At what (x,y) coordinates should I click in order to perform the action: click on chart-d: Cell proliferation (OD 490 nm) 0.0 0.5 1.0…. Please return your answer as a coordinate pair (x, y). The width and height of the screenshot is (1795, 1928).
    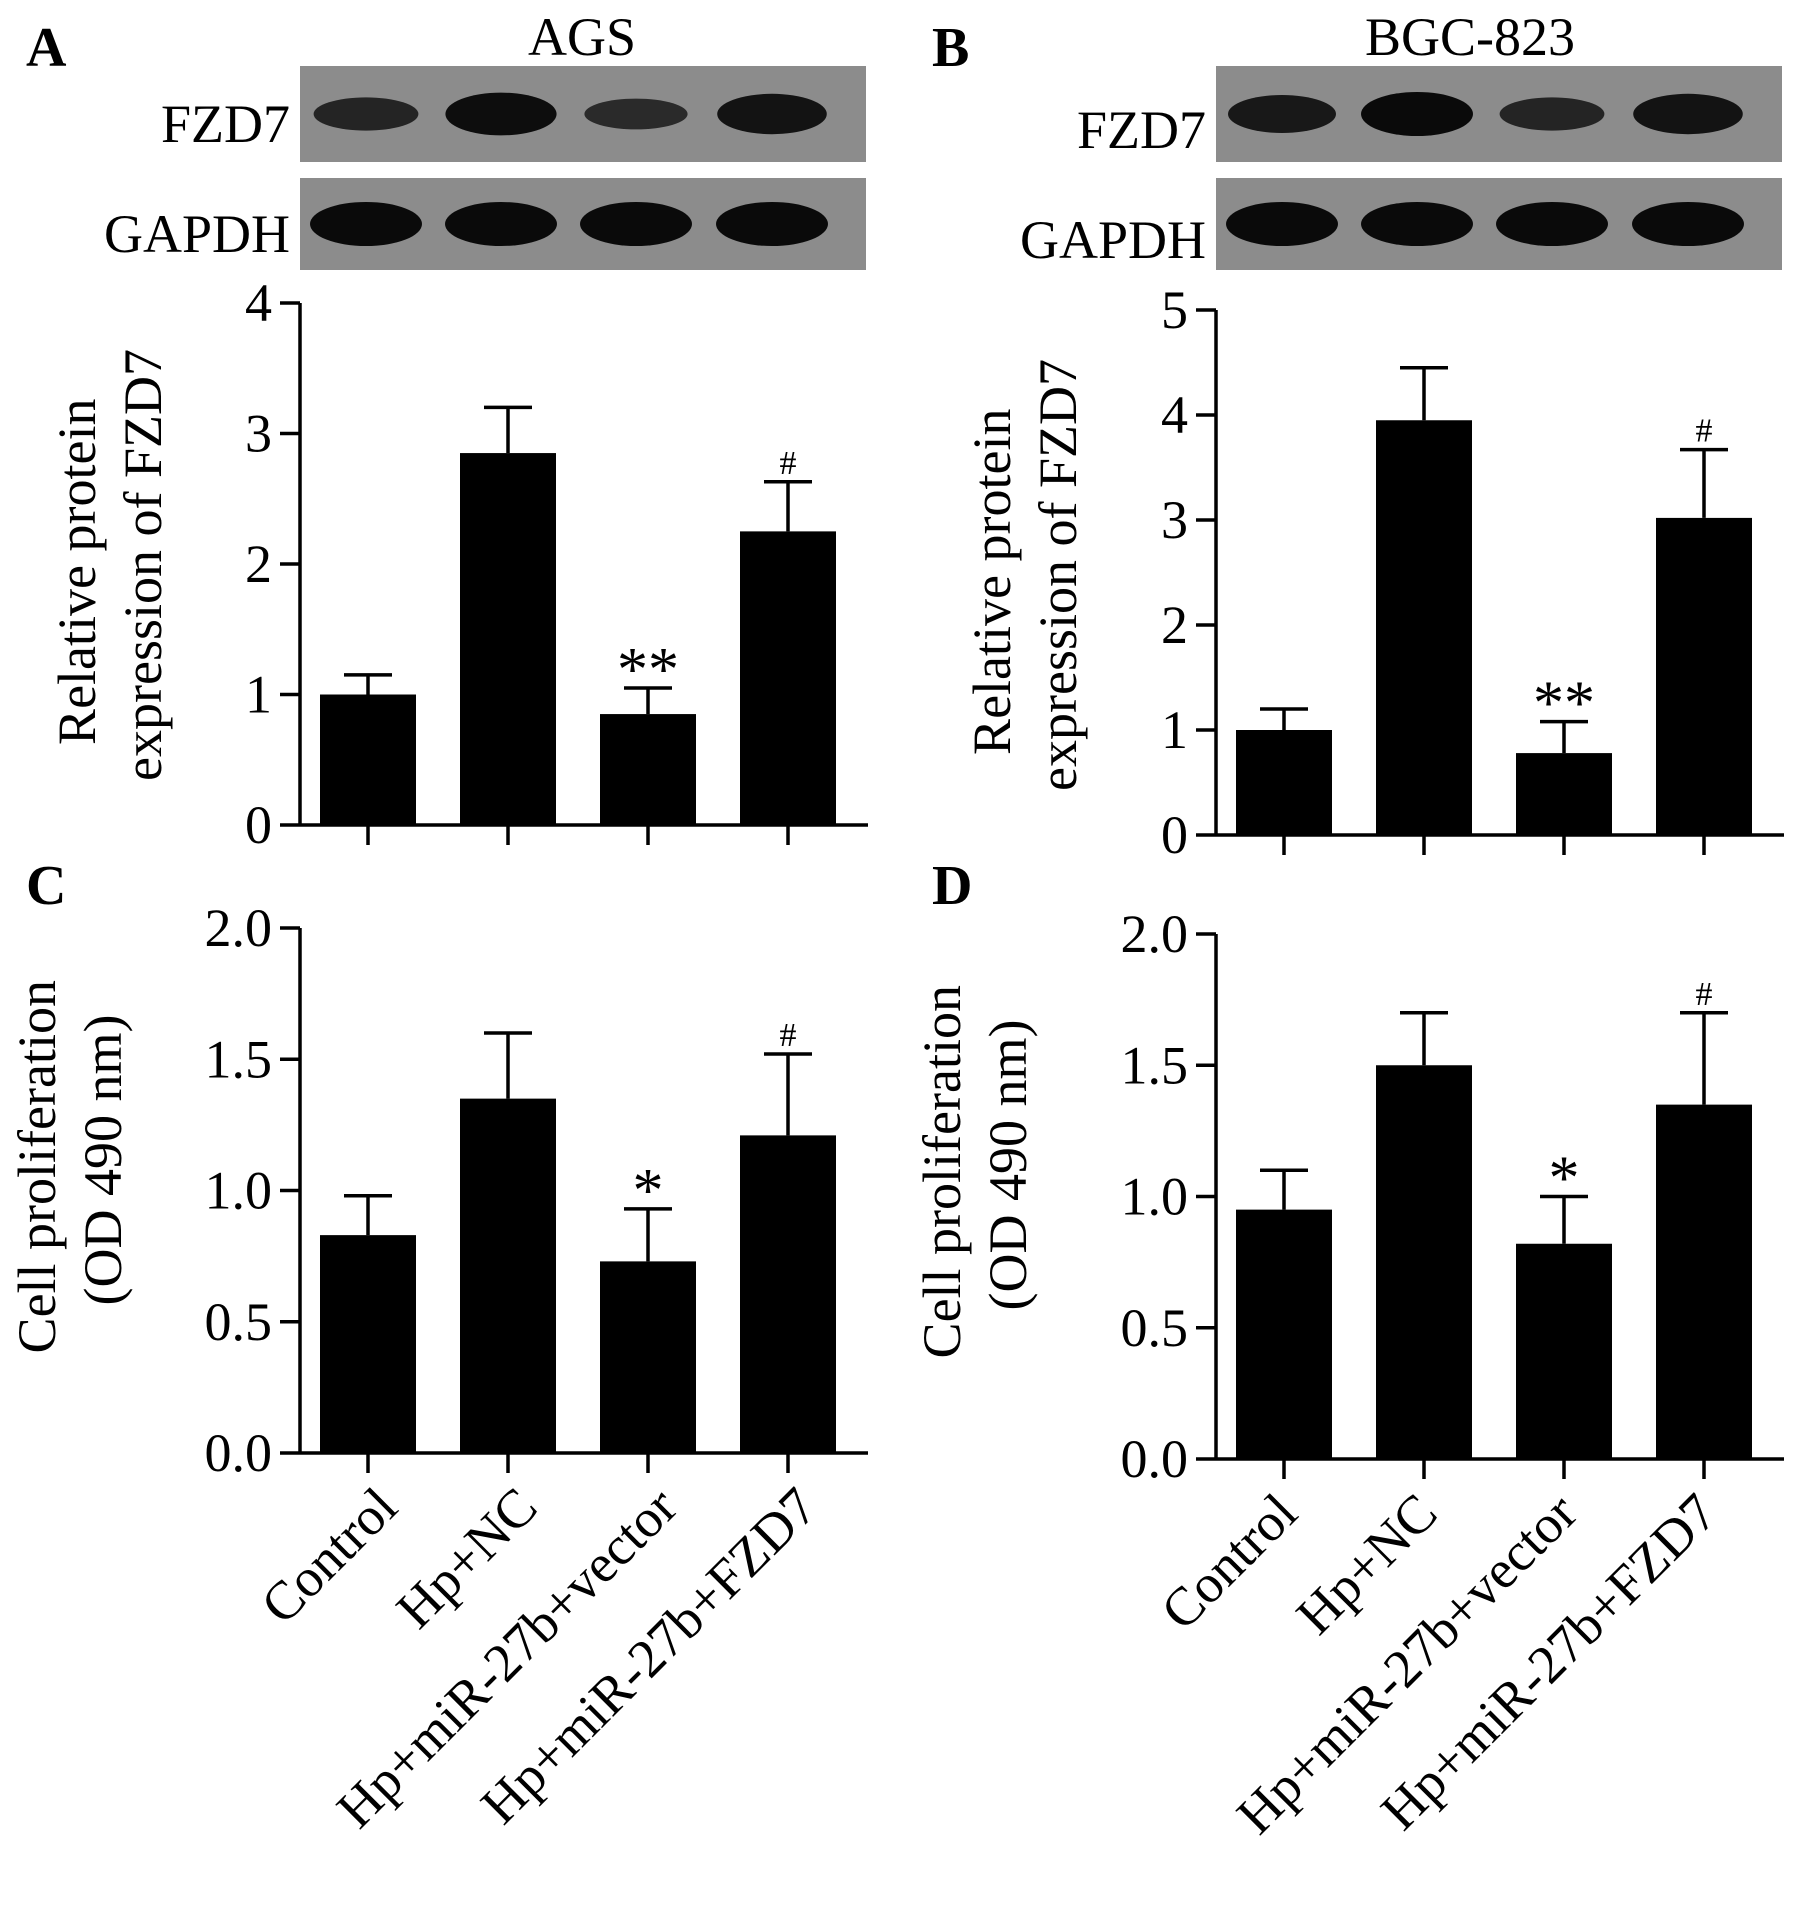
    Looking at the image, I should click on (1348, 1196).